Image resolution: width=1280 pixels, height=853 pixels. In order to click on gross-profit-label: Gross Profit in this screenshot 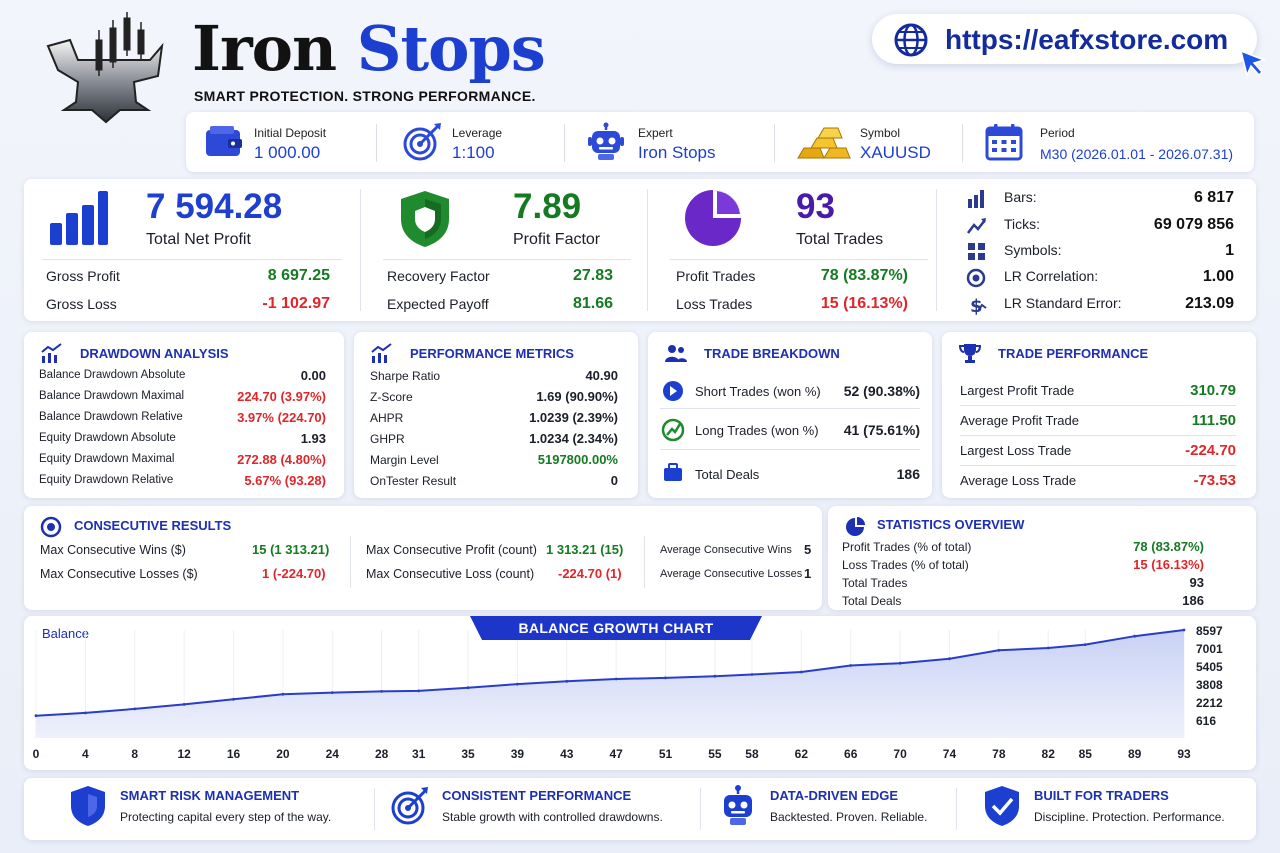, I will do `click(83, 276)`.